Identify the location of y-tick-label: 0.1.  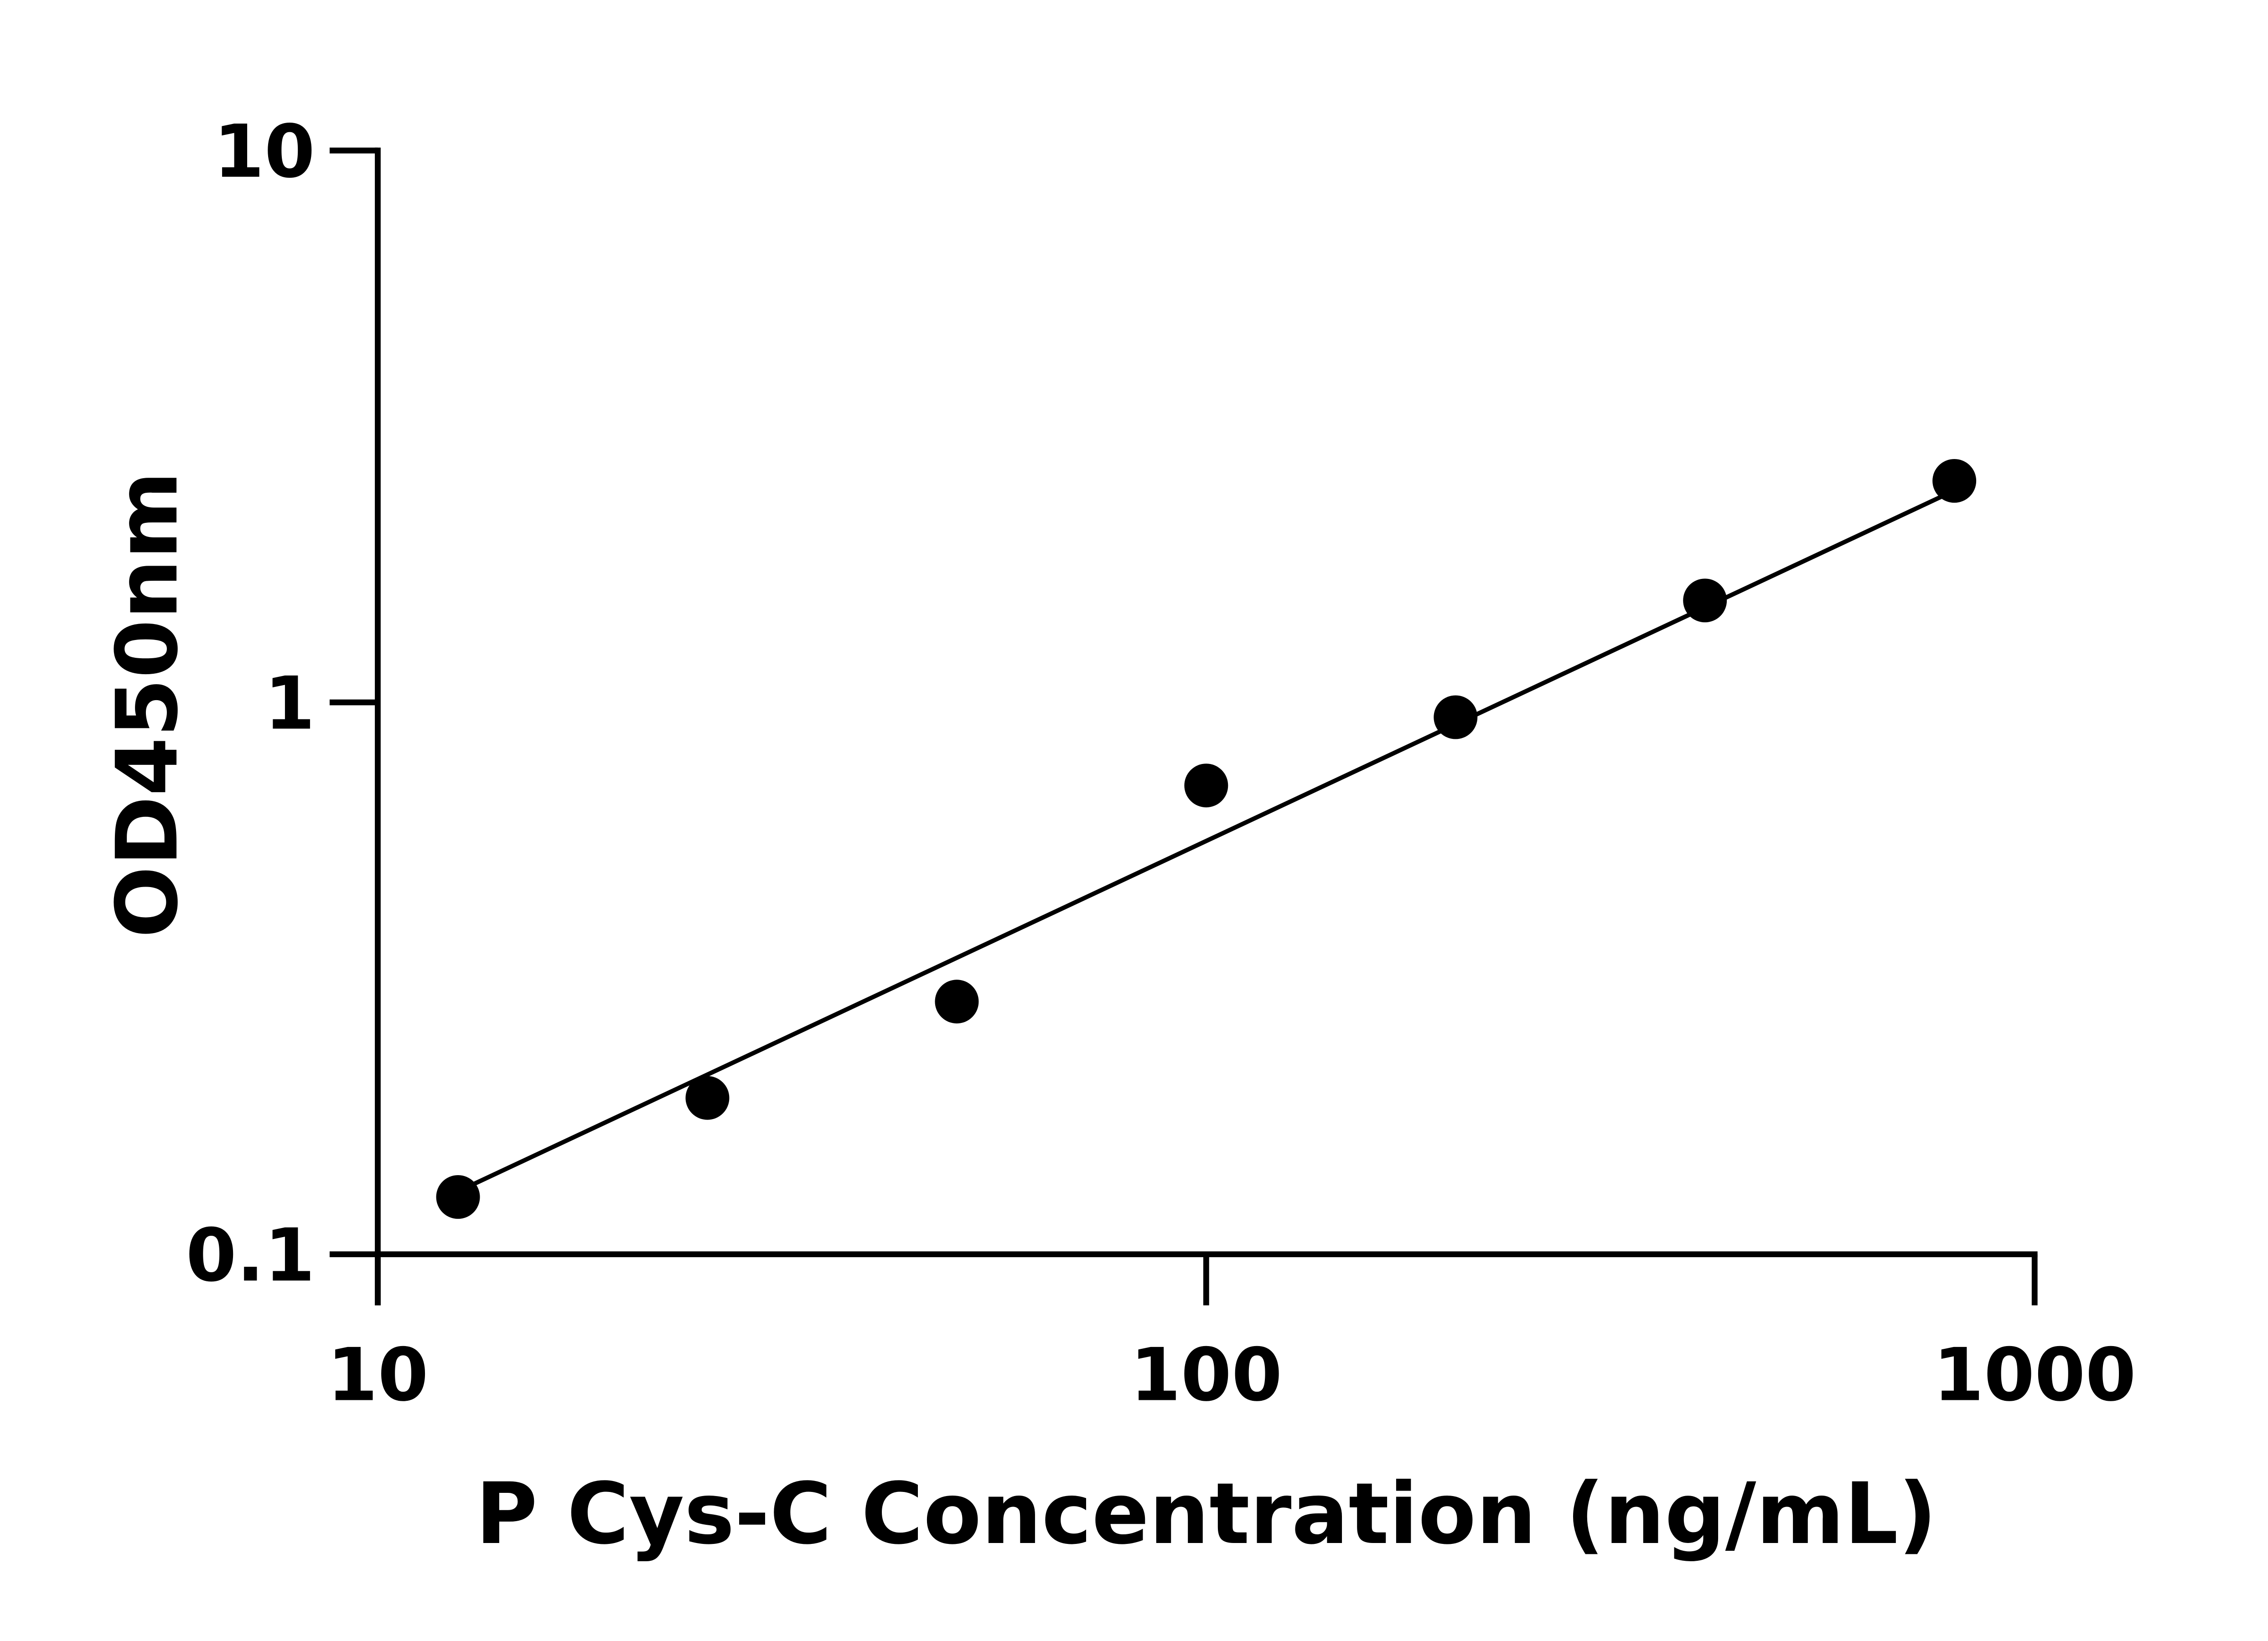
(250, 1255).